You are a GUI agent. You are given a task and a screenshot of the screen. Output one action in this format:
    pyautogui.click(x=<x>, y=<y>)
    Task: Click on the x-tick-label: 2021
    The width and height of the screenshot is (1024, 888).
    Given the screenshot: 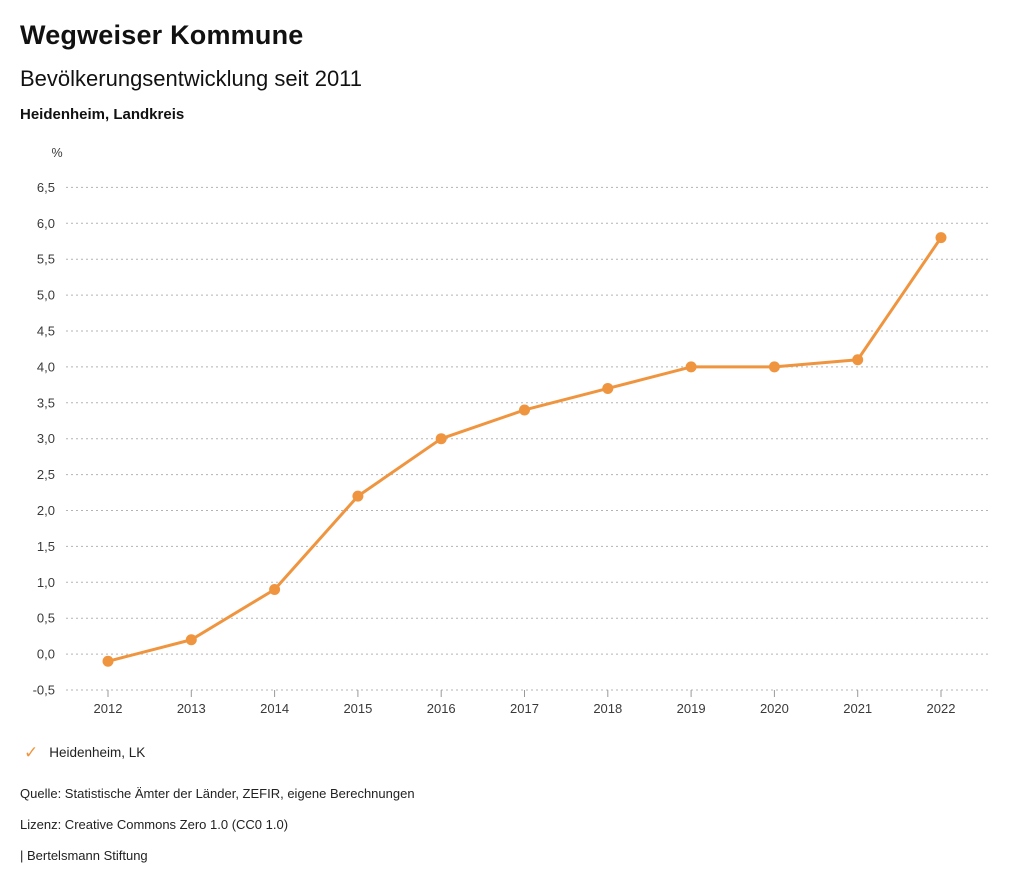 What is the action you would take?
    pyautogui.click(x=857, y=708)
    